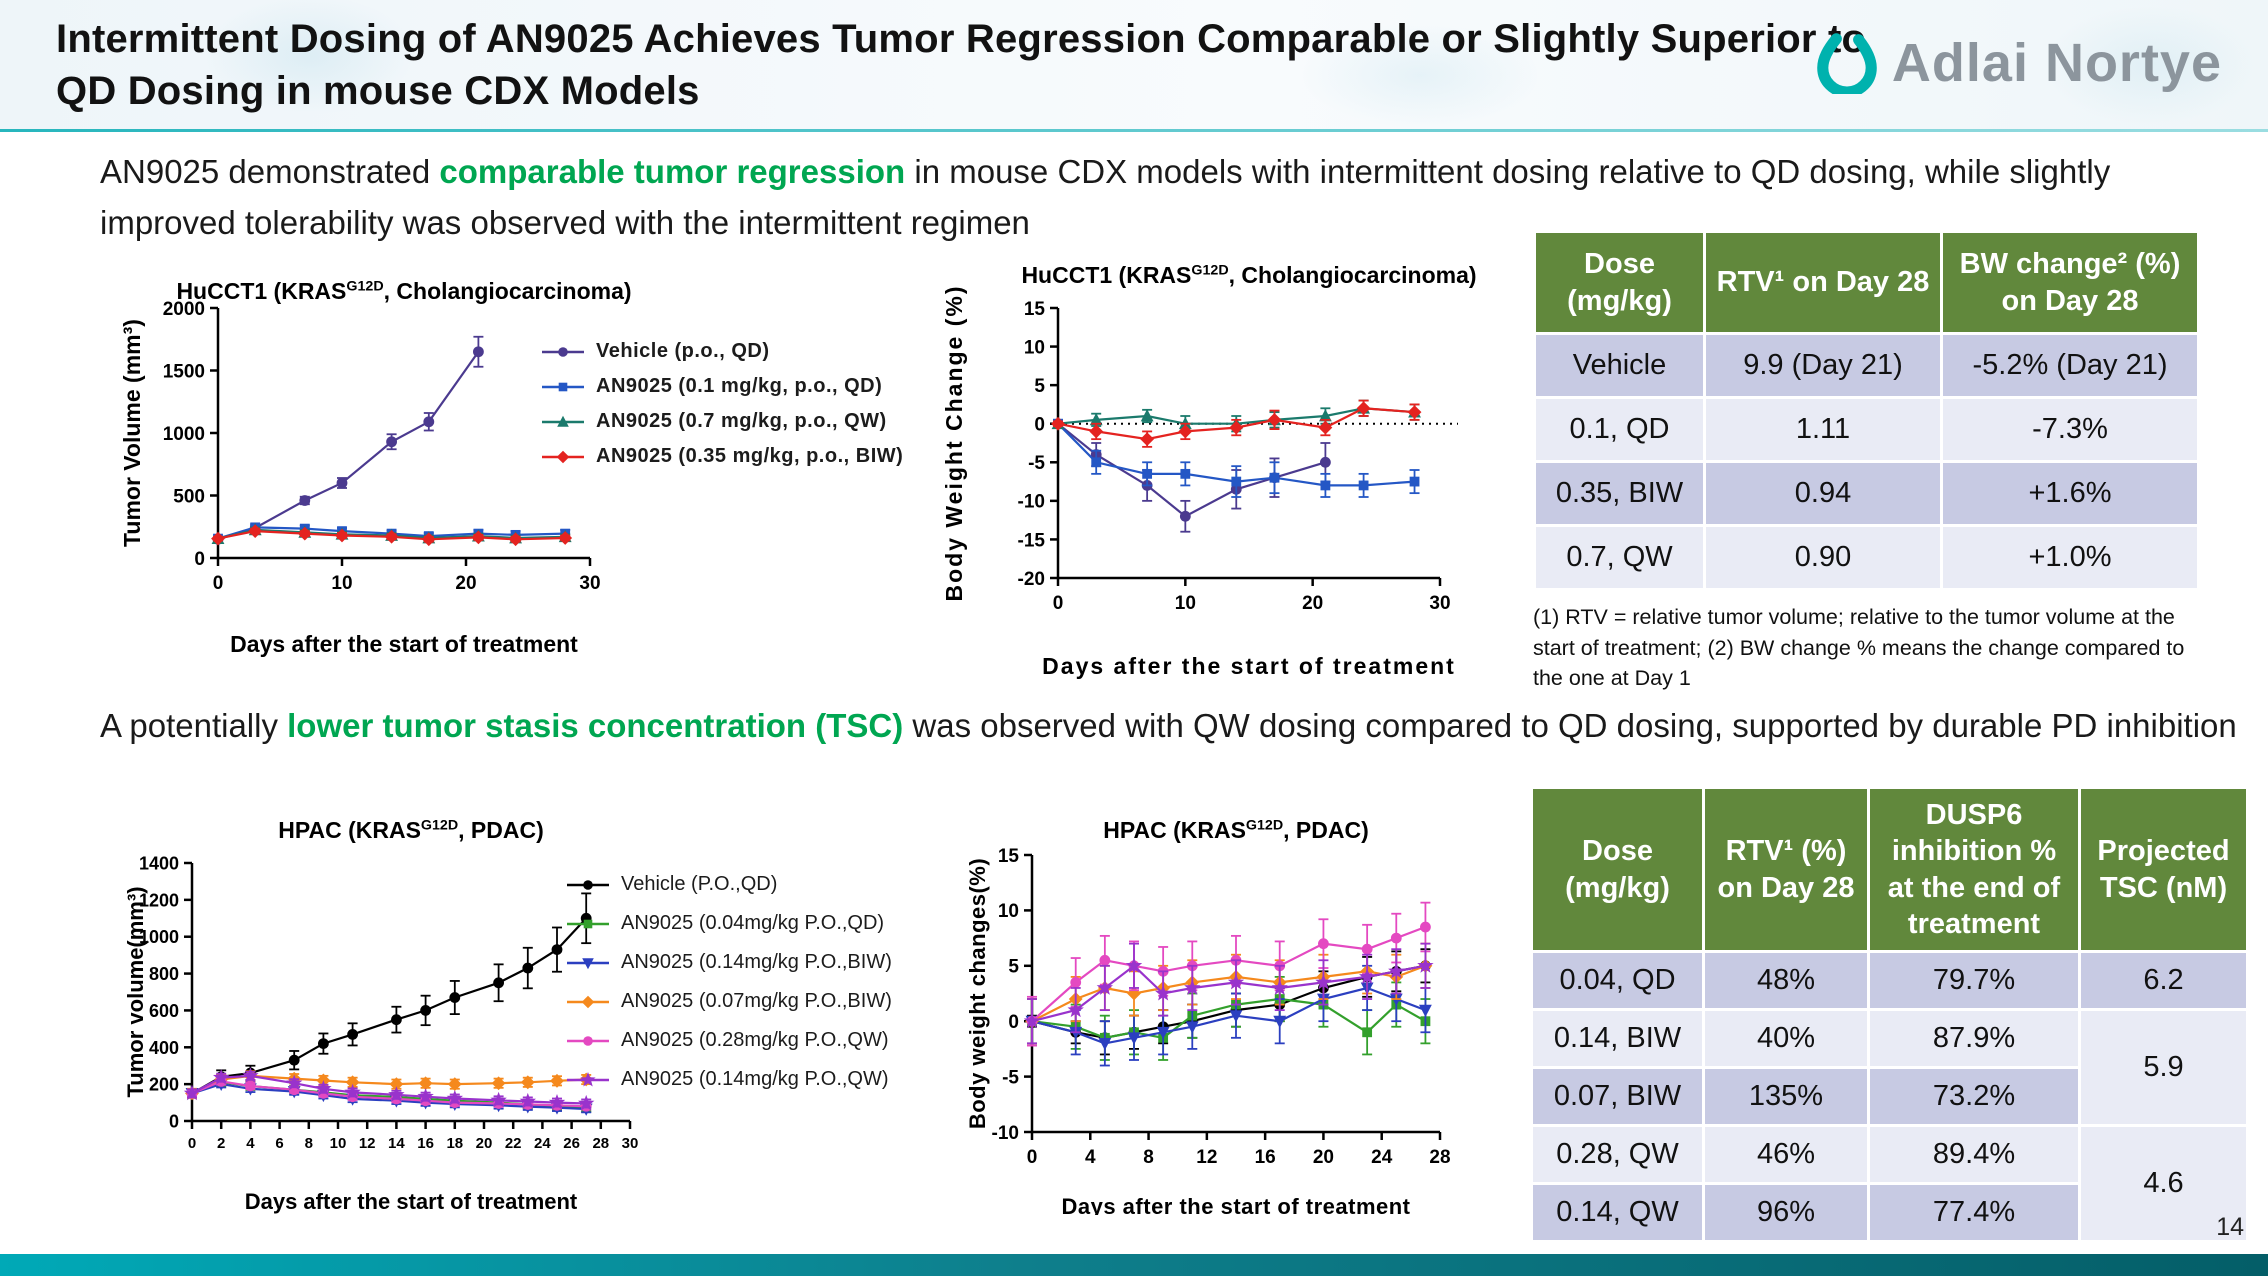 Image resolution: width=2268 pixels, height=1276 pixels. I want to click on logo-droplet-icon, so click(1847, 63).